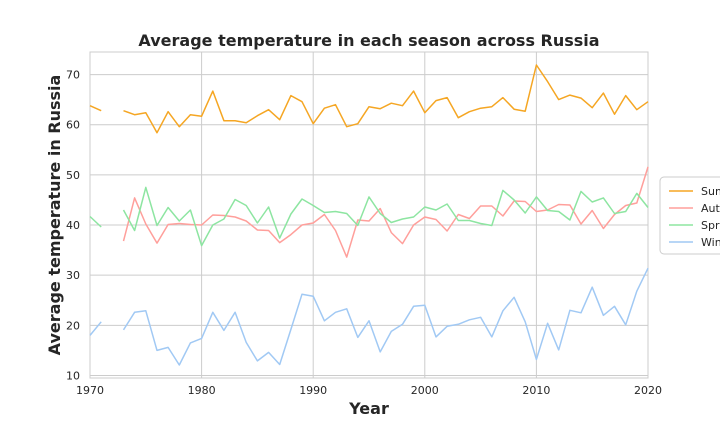 The height and width of the screenshot is (432, 720). Describe the element at coordinates (73, 375) in the screenshot. I see `y-tick-label: 10` at that location.